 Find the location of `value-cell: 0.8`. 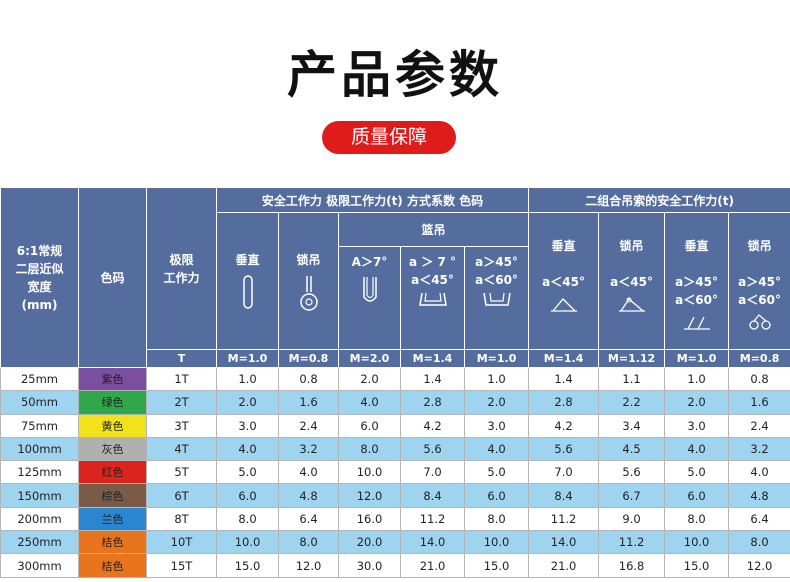

value-cell: 0.8 is located at coordinates (759, 379).